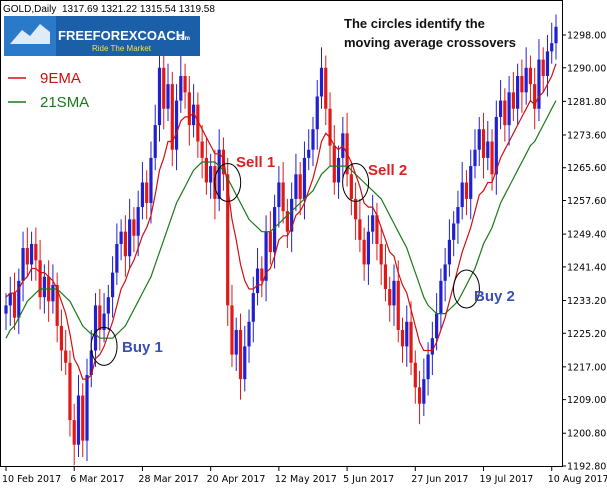 This screenshot has width=607, height=491. Describe the element at coordinates (306, 479) in the screenshot. I see `x-tick-label: 12 May 2017` at that location.